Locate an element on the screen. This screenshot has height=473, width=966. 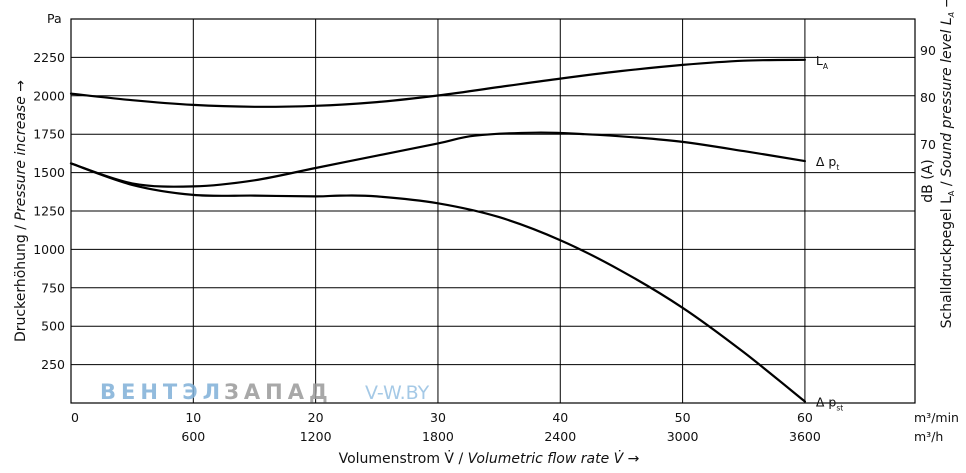
y-right-title-arrow: → is located at coordinates (947, 6).